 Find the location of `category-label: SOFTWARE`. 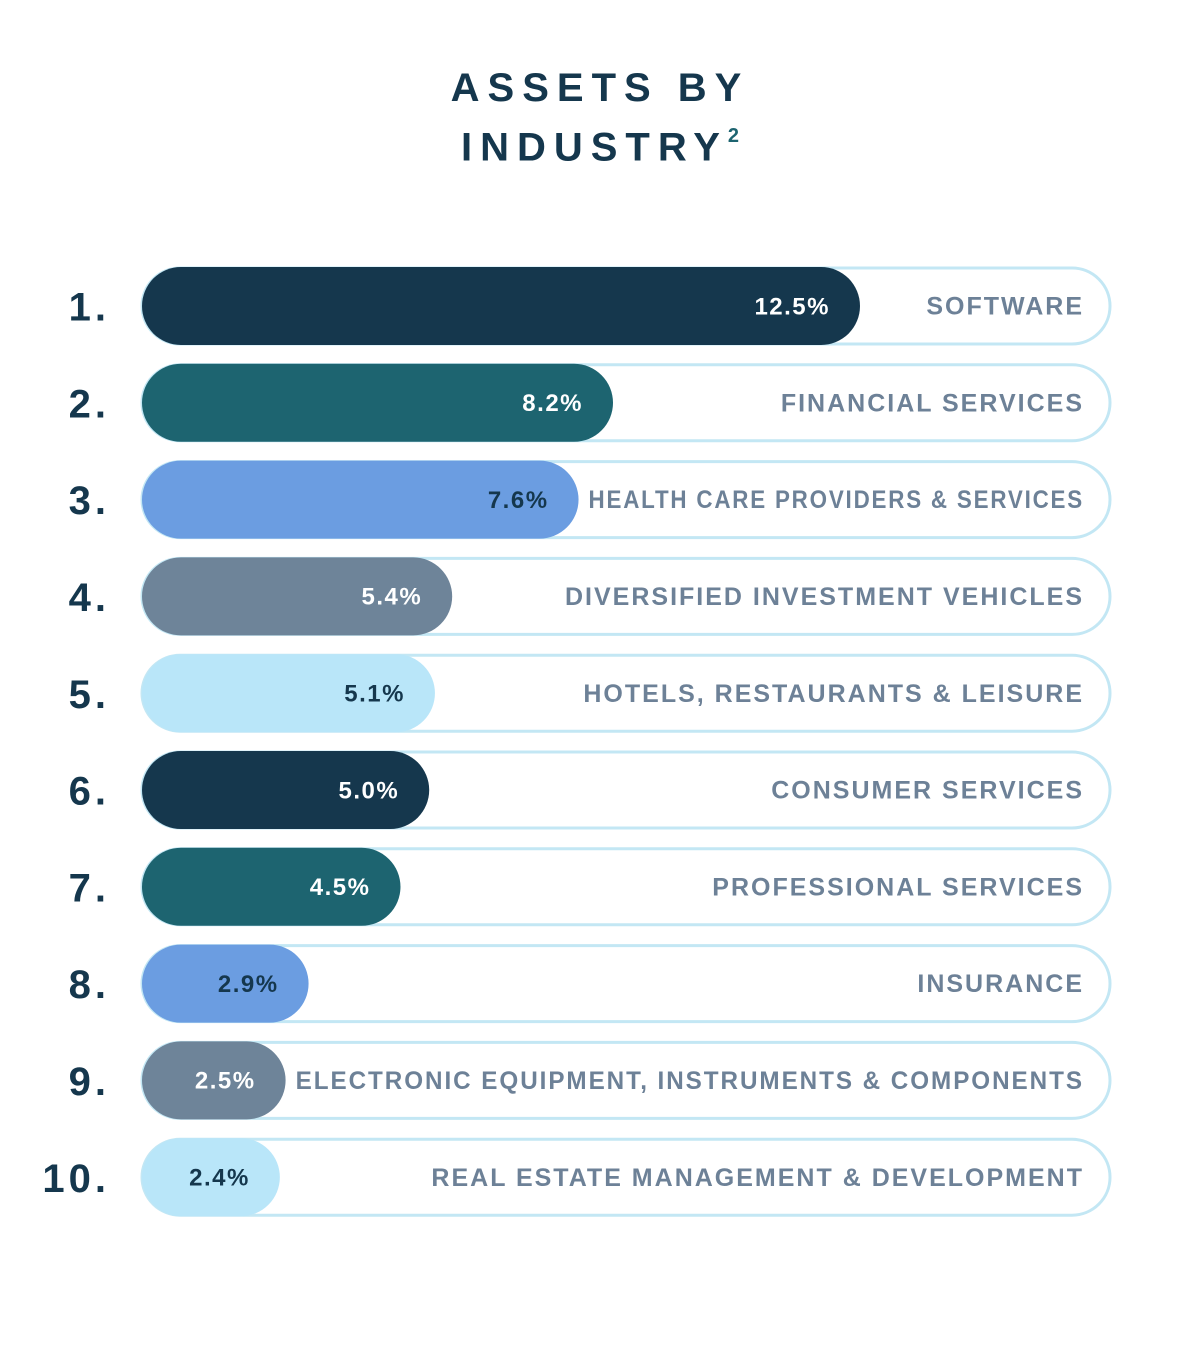

category-label: SOFTWARE is located at coordinates (1005, 307).